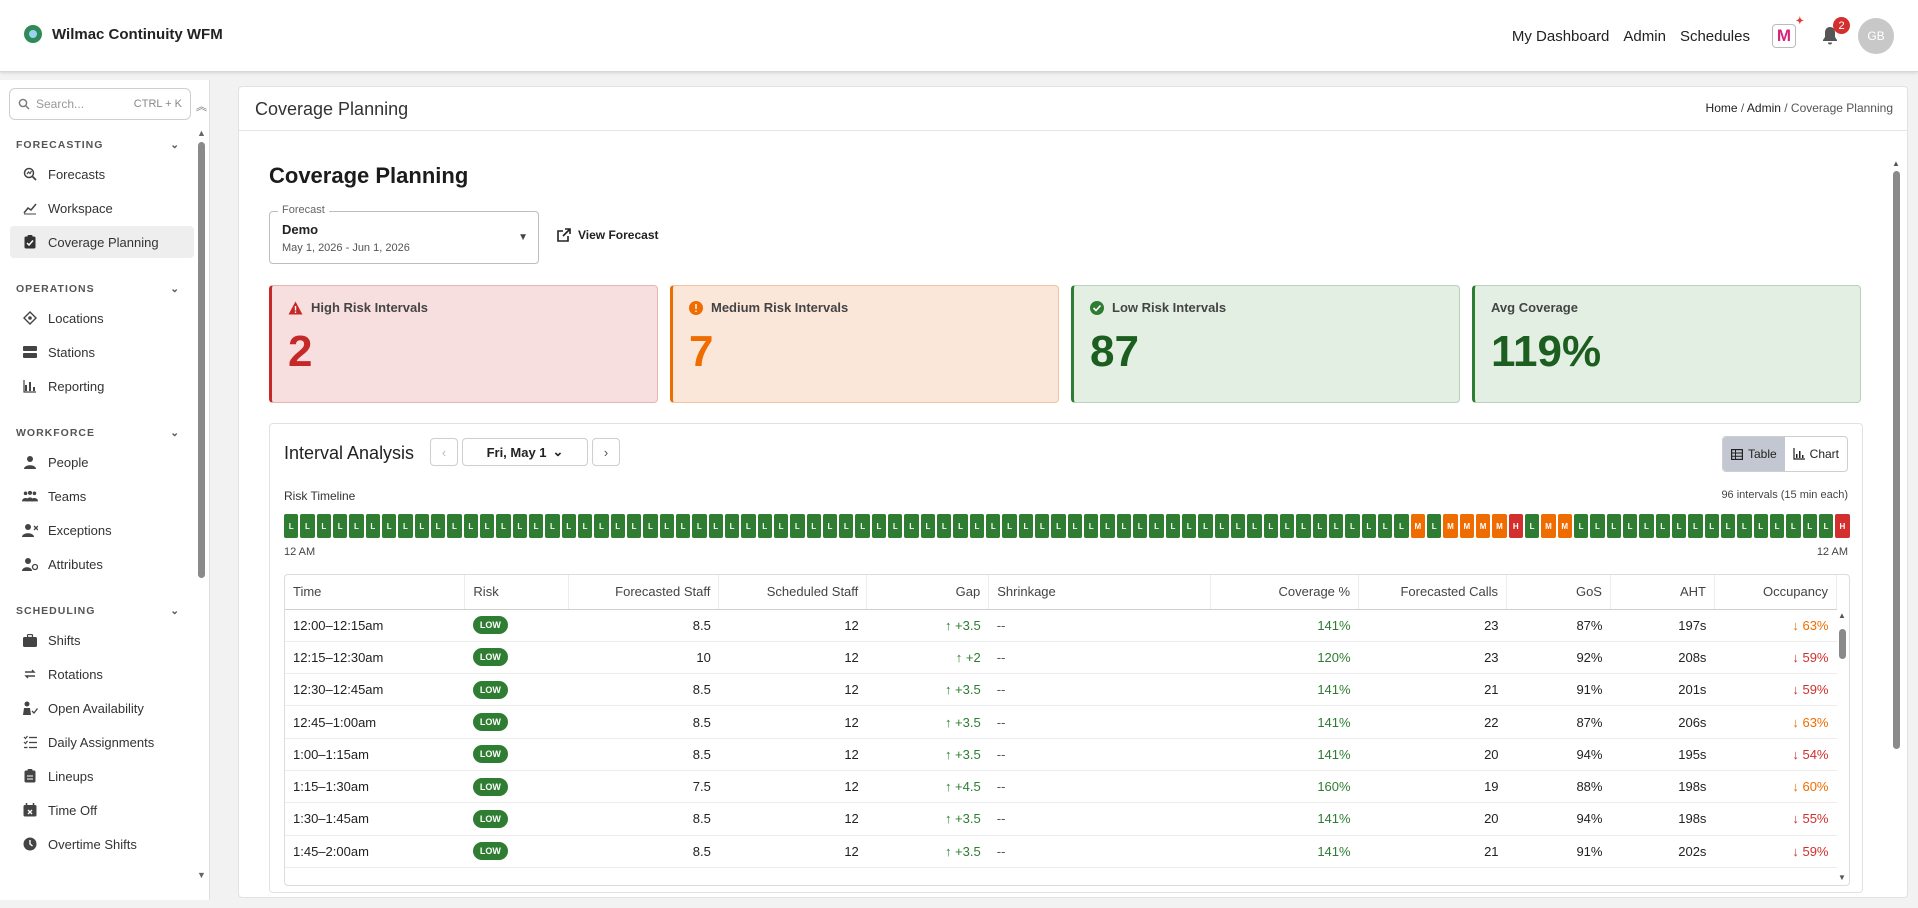 The image size is (1918, 908). What do you see at coordinates (1714, 36) in the screenshot?
I see `nav-schedules: Schedules` at bounding box center [1714, 36].